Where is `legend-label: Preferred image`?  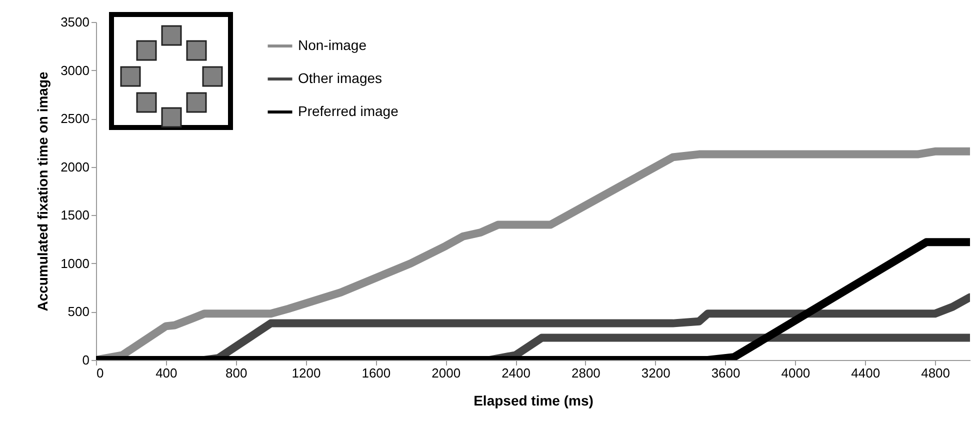
legend-label: Preferred image is located at coordinates (348, 111).